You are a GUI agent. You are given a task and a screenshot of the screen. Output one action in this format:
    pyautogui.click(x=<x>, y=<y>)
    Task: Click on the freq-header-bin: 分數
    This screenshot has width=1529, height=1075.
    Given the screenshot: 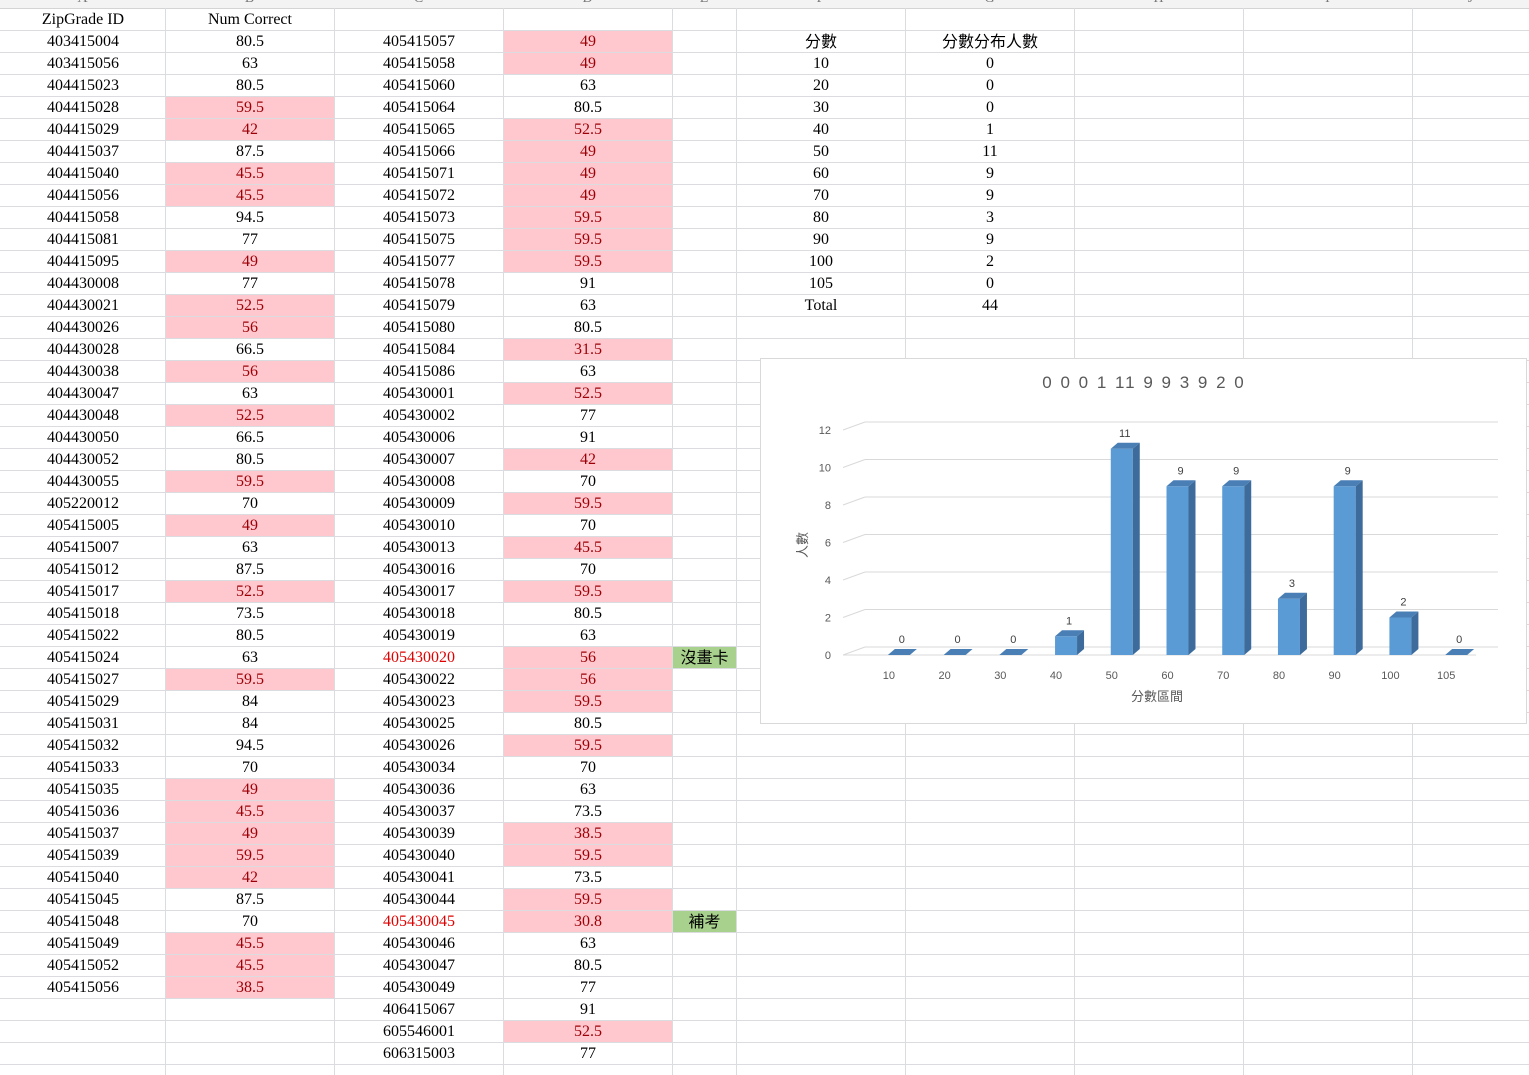 What is the action you would take?
    pyautogui.click(x=820, y=41)
    